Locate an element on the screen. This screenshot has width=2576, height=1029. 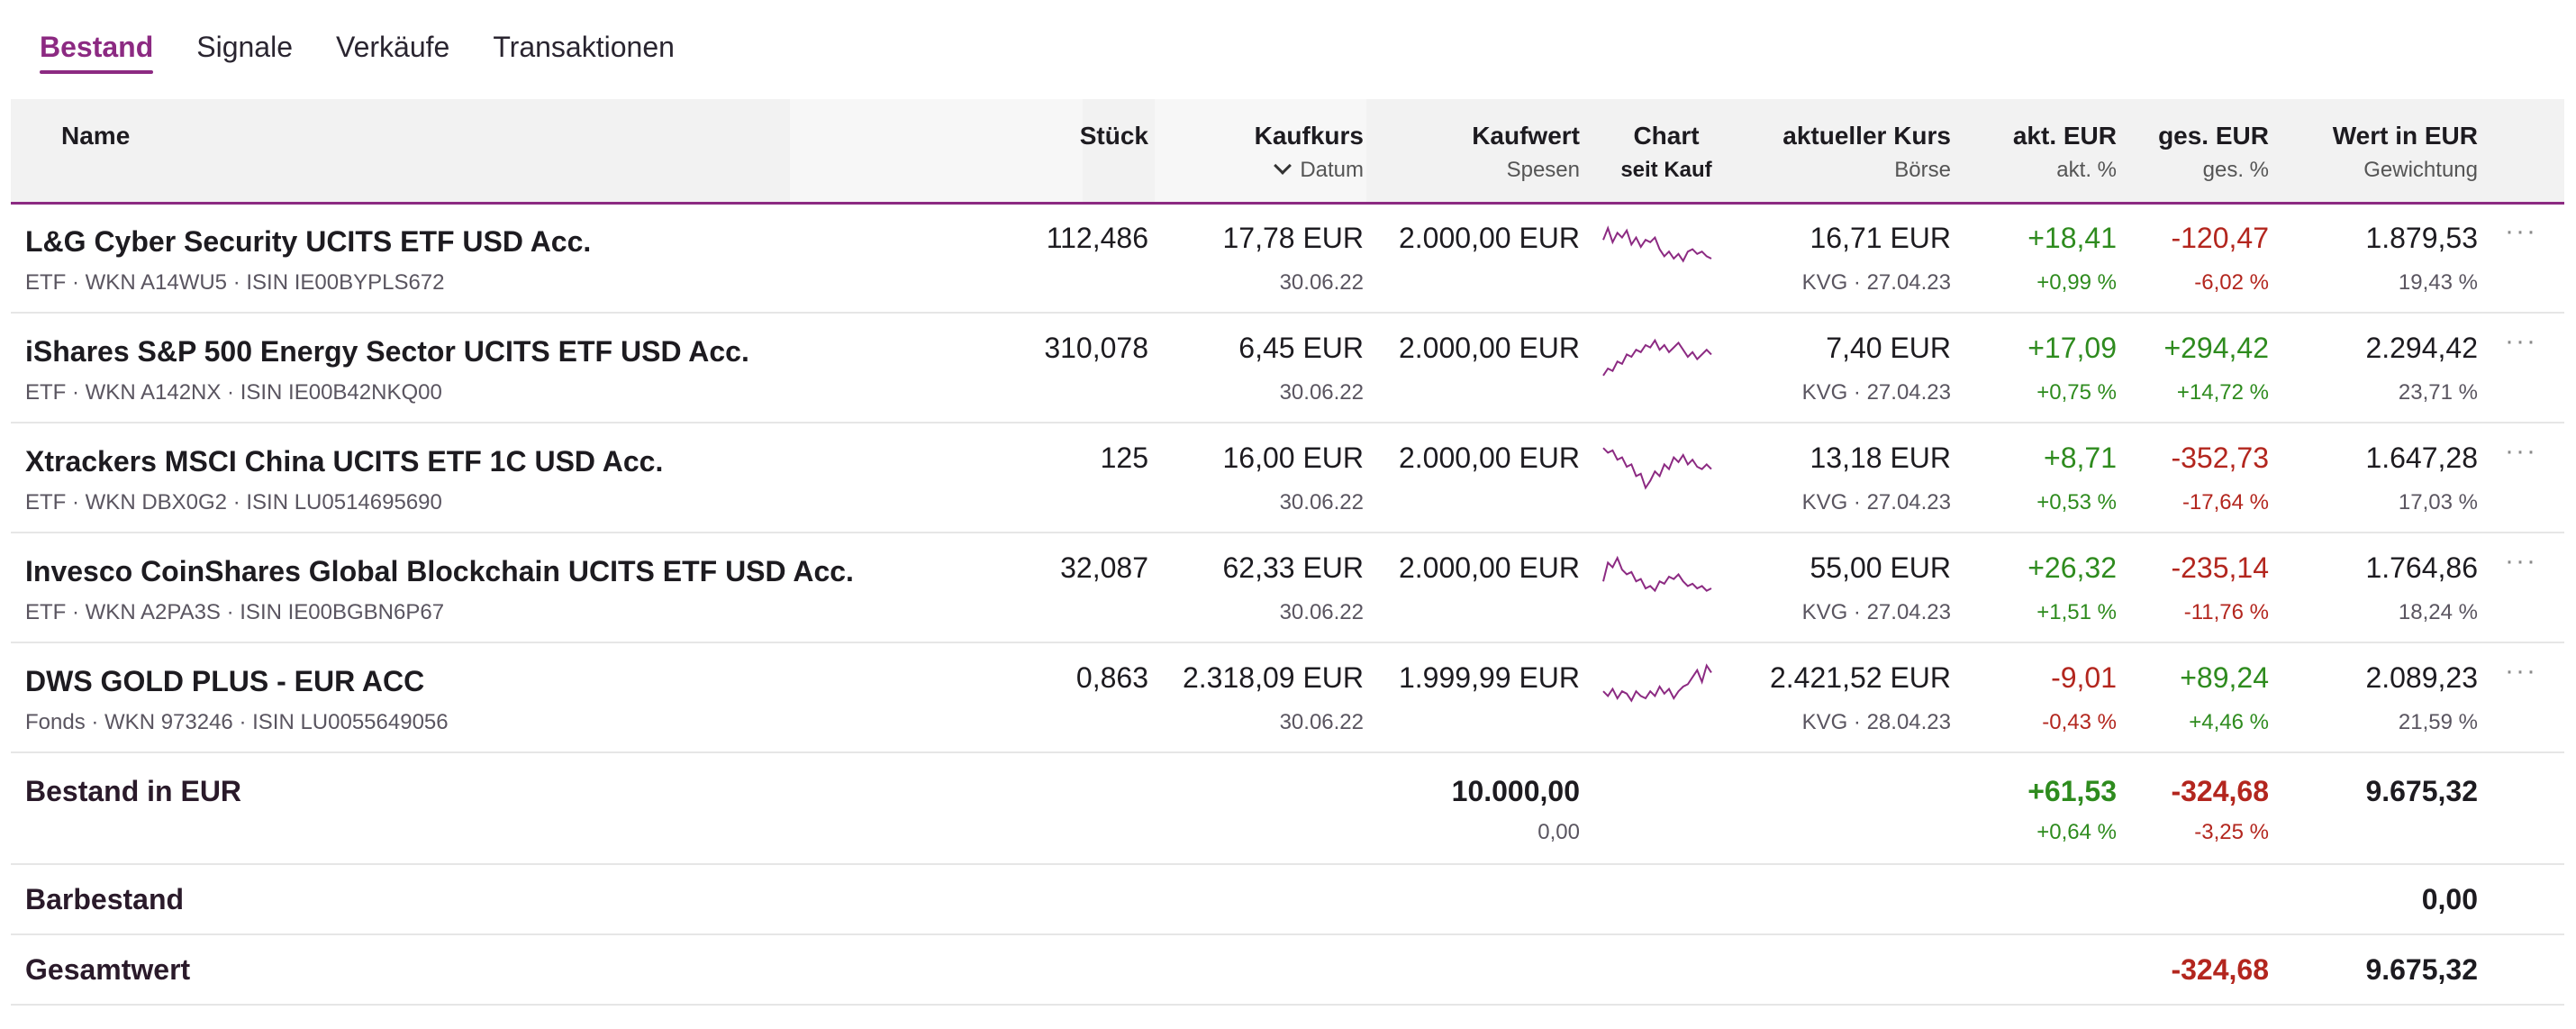
summary-wert: 9.675,32 is located at coordinates (2422, 791).